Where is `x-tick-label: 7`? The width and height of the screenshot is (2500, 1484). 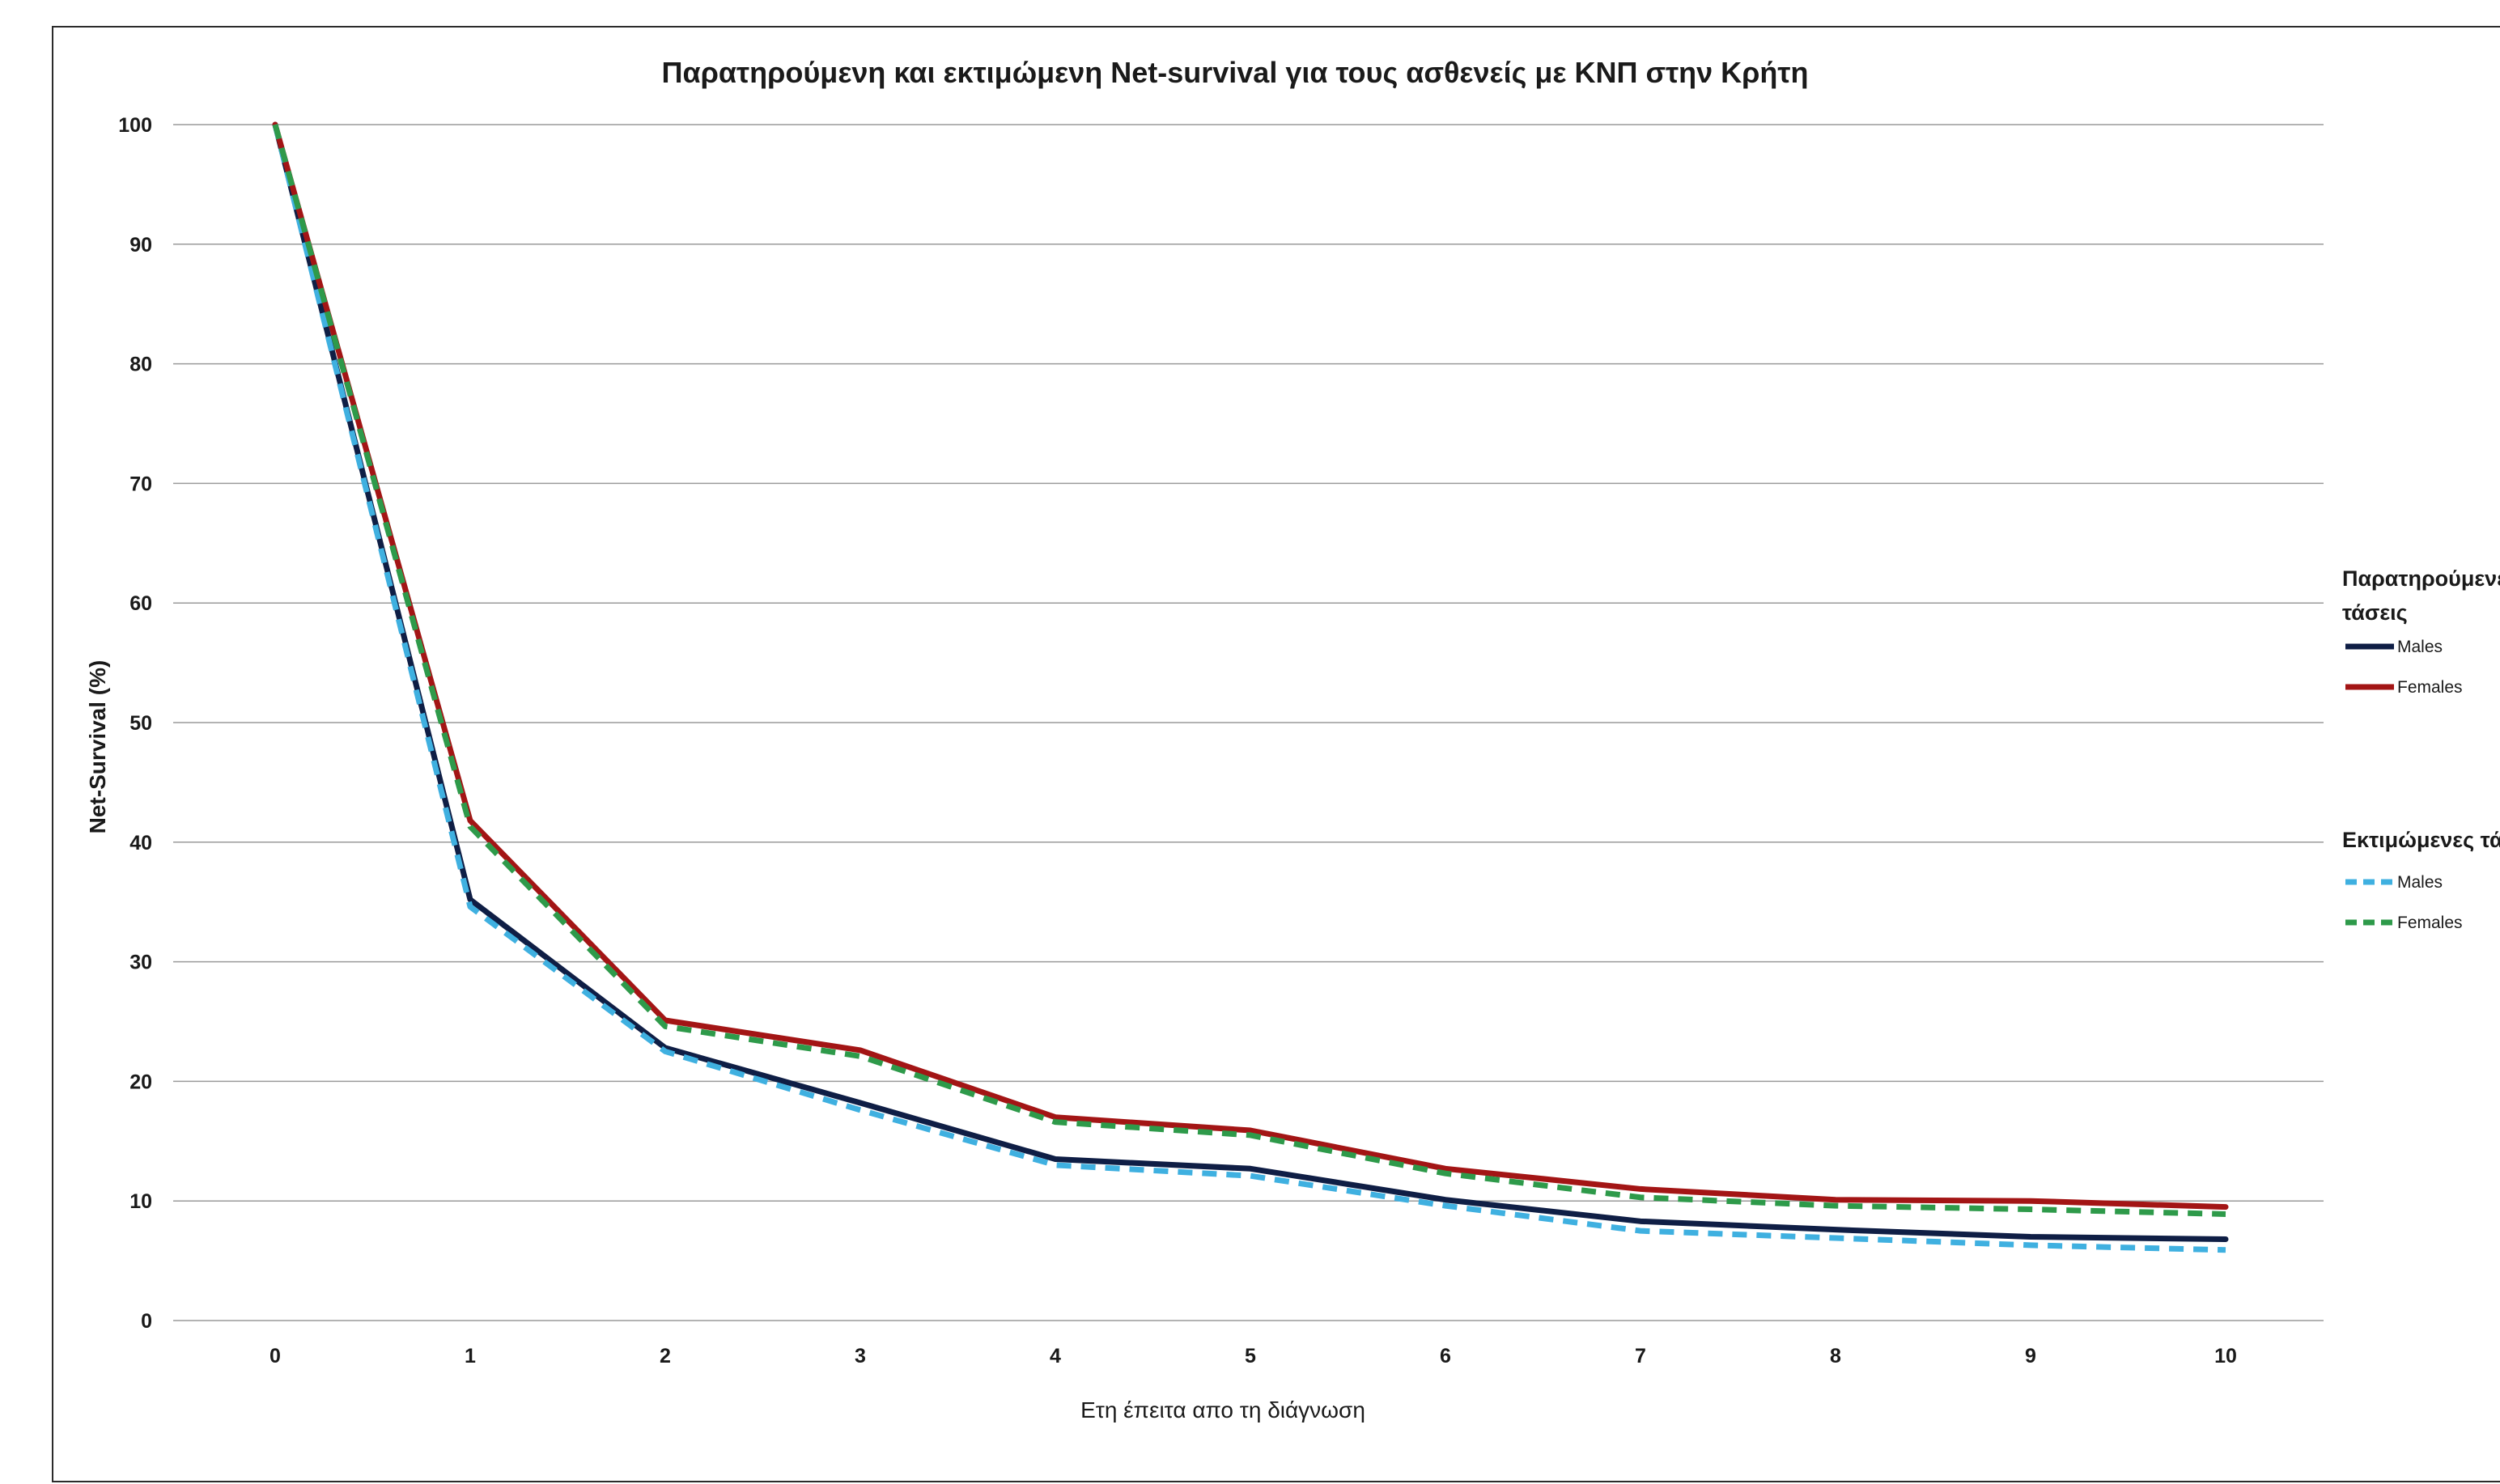
x-tick-label: 7 is located at coordinates (1640, 1356).